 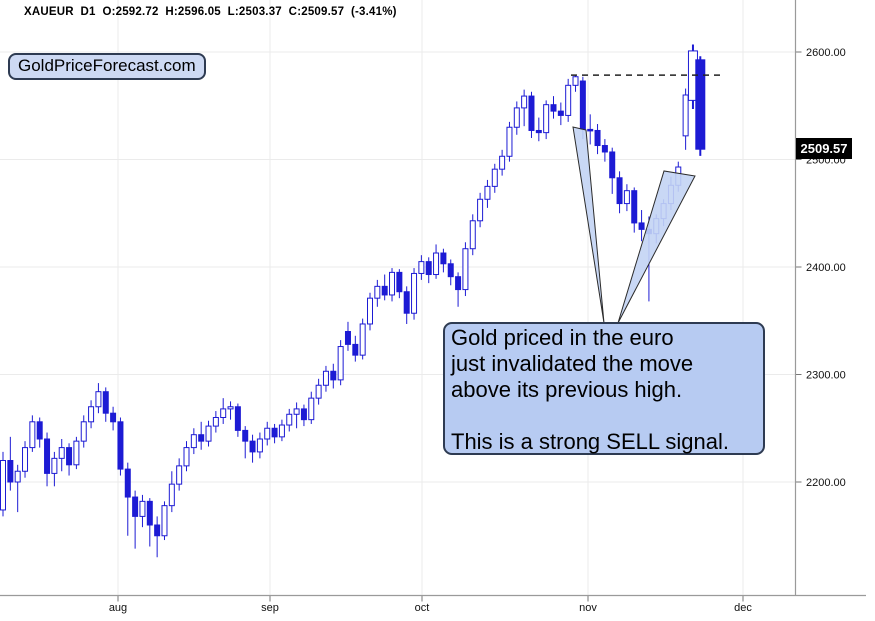 I want to click on price-tick-label: 2300.00, so click(x=826, y=376).